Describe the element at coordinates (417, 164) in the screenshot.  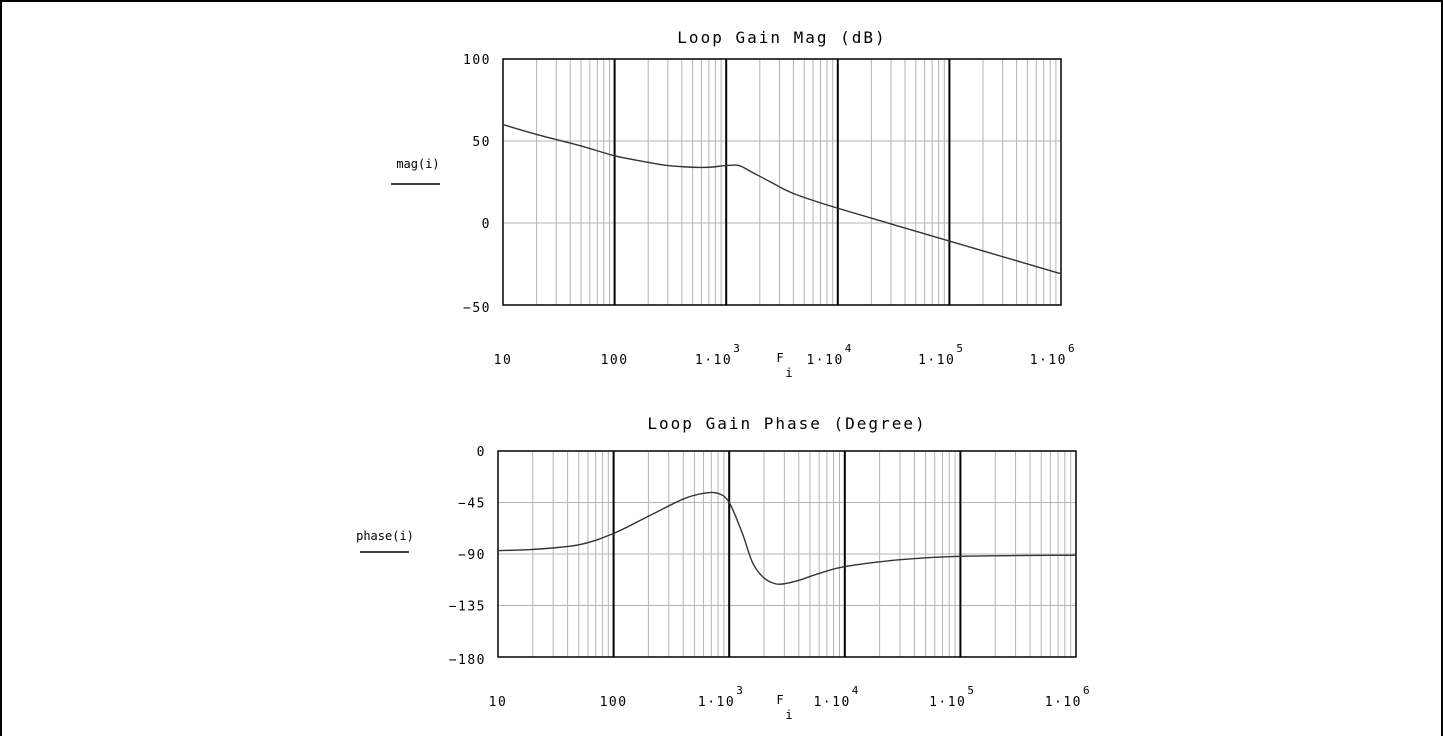
I see `y-axis-label: mag(i)` at that location.